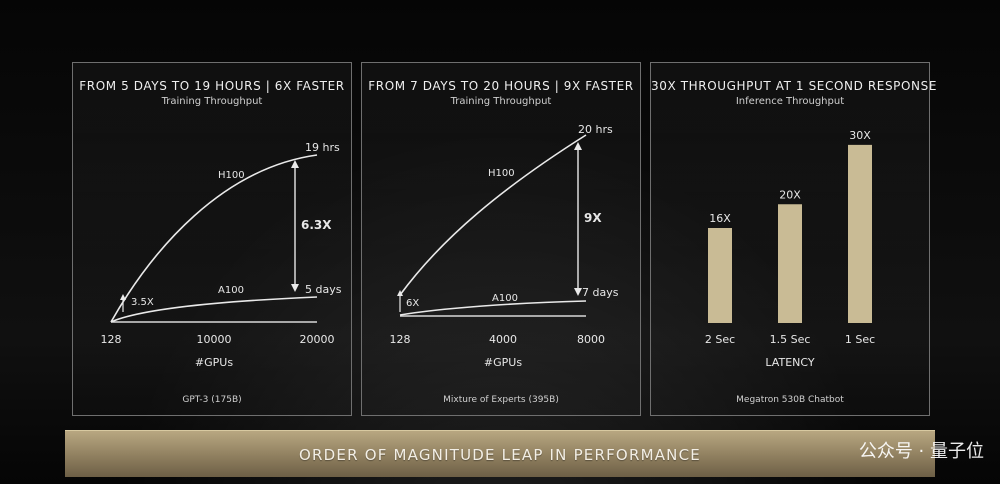 Image resolution: width=1000 pixels, height=484 pixels. I want to click on bar-value-label: 30X, so click(860, 135).